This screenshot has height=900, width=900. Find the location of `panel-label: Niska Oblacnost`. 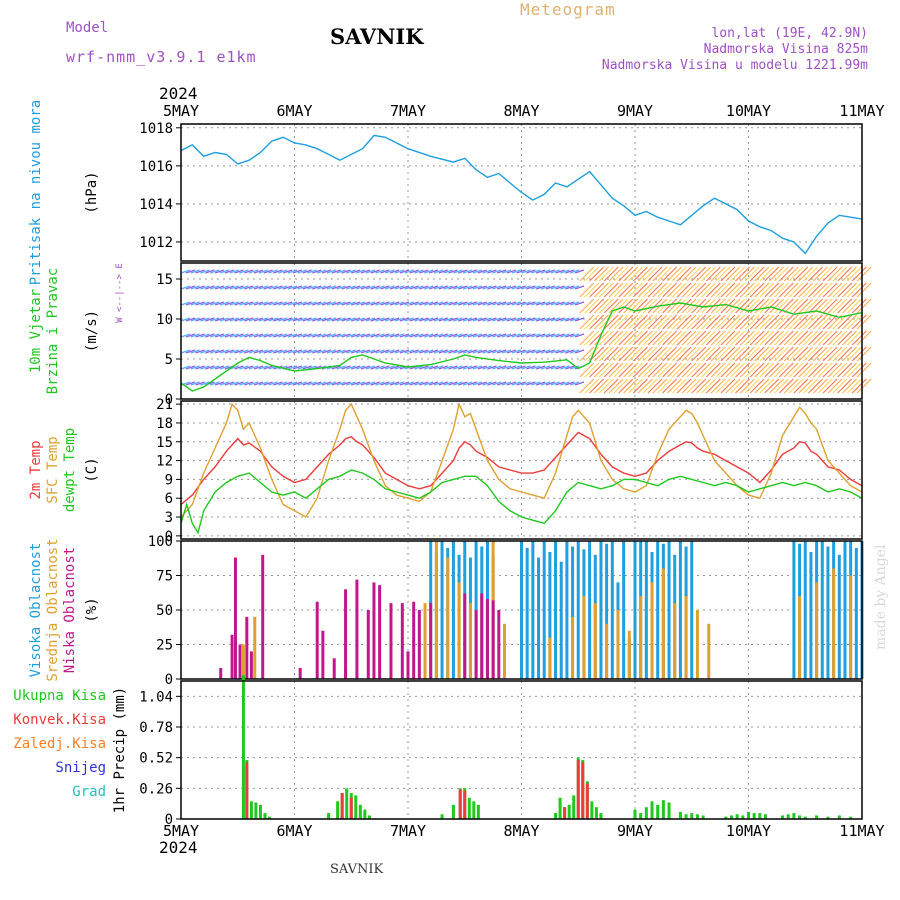

panel-label: Niska Oblacnost is located at coordinates (70, 610).